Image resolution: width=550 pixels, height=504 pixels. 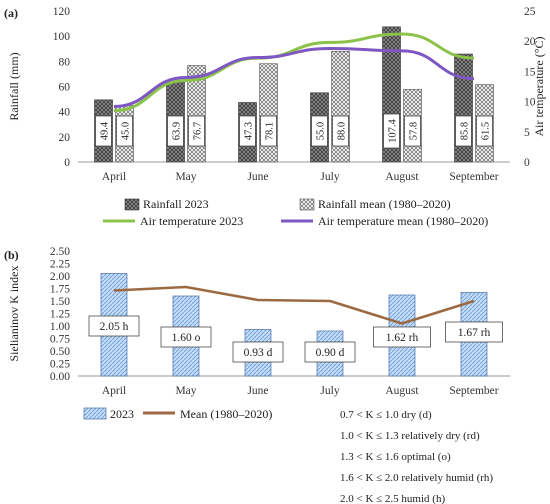 I want to click on y-tick-label: 2.25, so click(x=60, y=265).